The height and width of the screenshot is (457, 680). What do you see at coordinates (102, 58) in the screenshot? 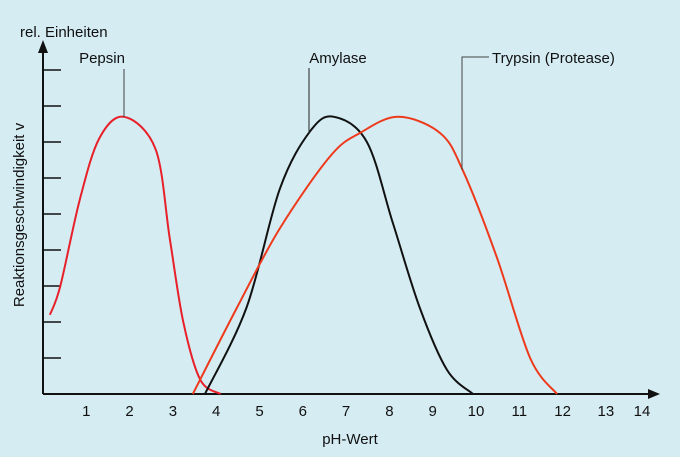
I see `series-label-pepsin: Pepsin` at bounding box center [102, 58].